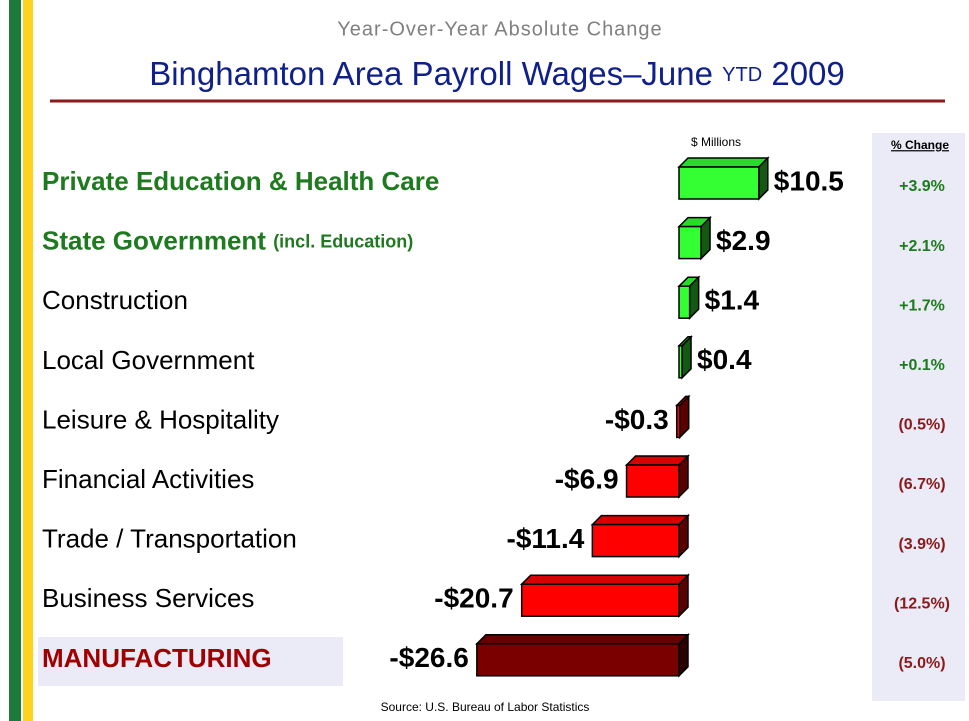 The width and height of the screenshot is (969, 721). Describe the element at coordinates (732, 300) in the screenshot. I see `value-label: $1.4` at that location.